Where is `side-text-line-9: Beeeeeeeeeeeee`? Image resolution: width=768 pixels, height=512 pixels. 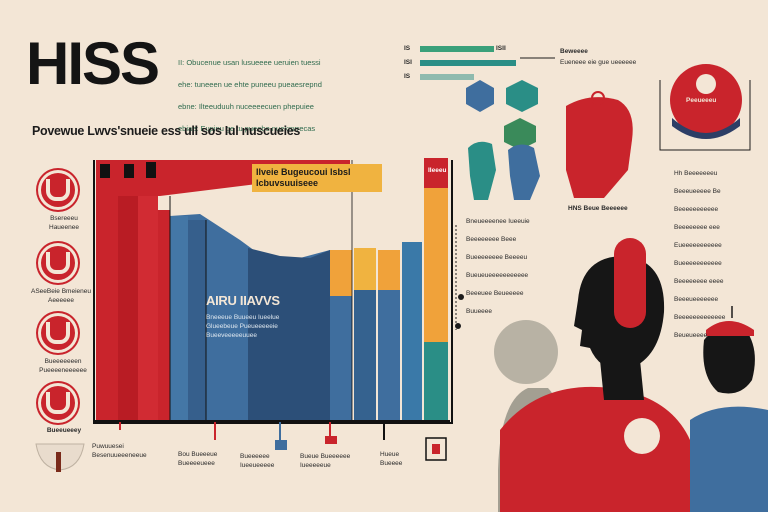
side-text-line-9: Beeeeeeeeeeeee is located at coordinates (700, 317).